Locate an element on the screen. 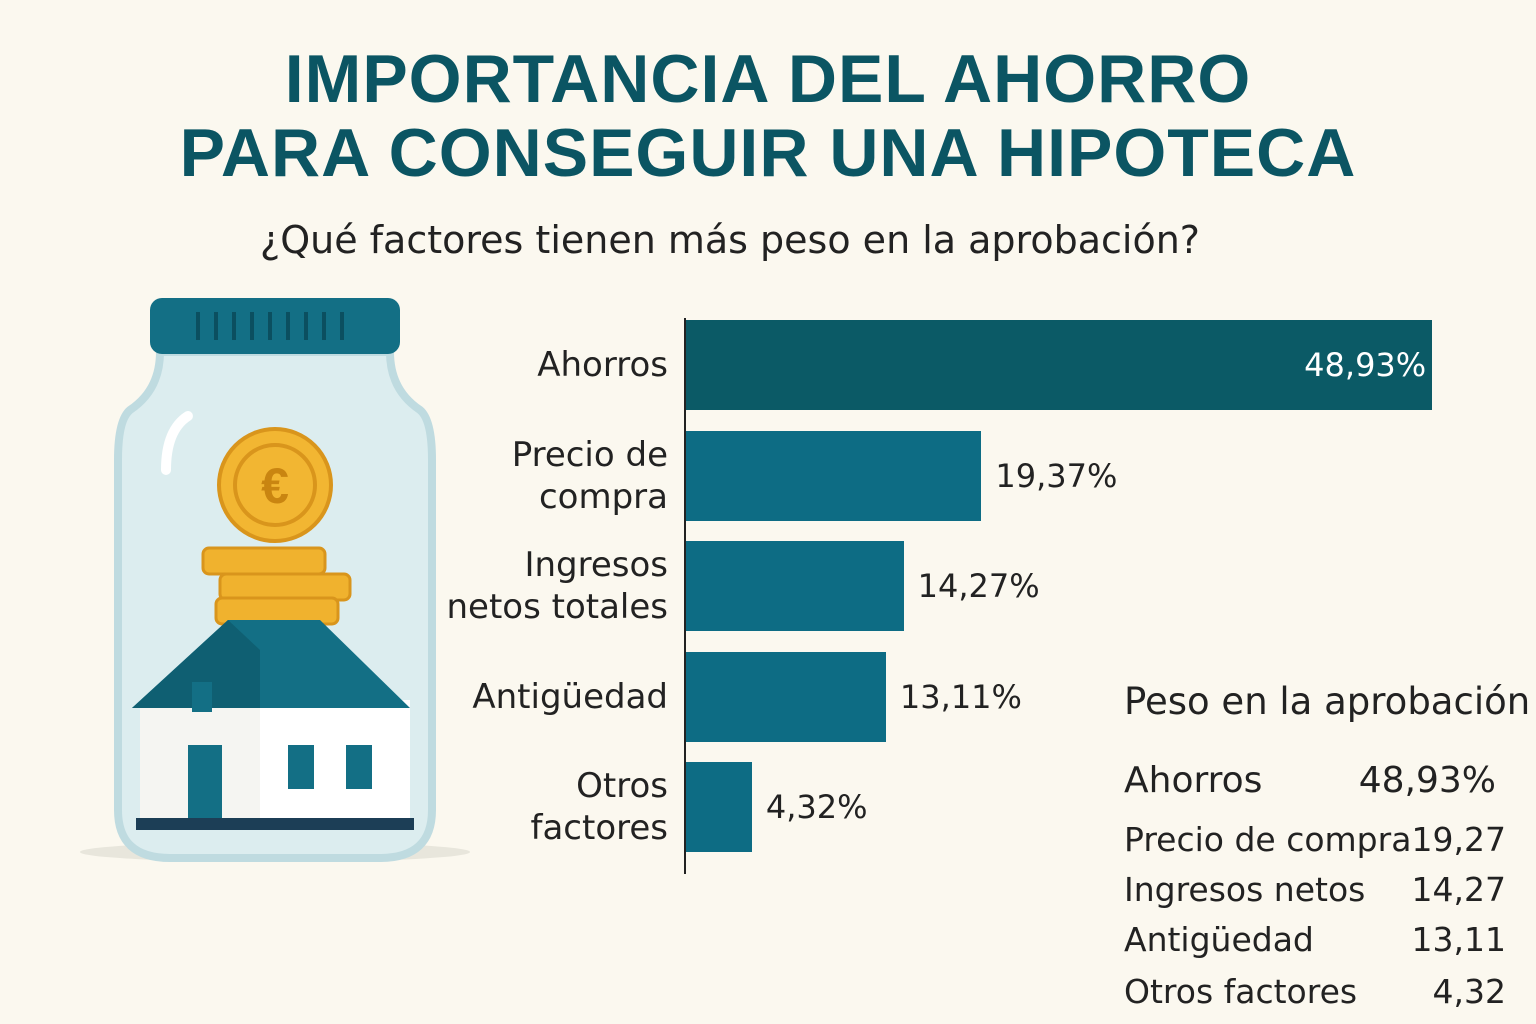  value-label: 19,37% is located at coordinates (1056, 475).